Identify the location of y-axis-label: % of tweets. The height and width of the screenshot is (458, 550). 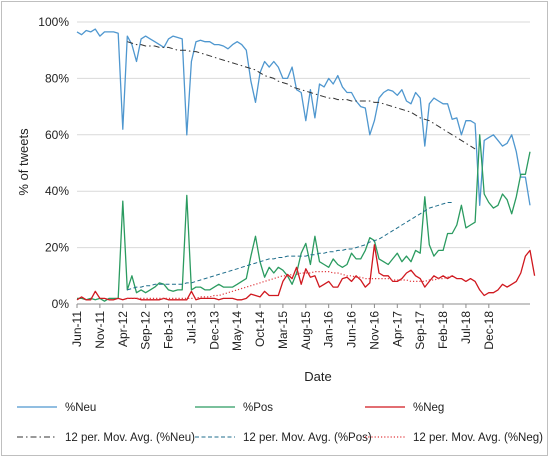
(23, 162).